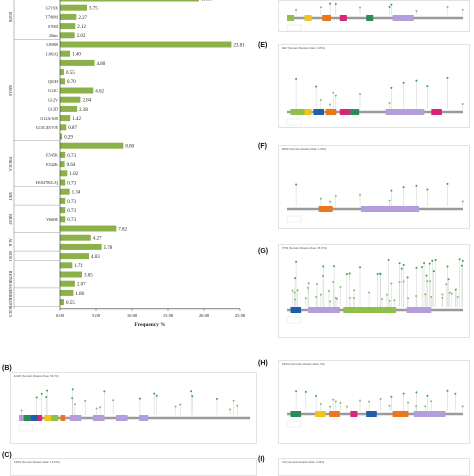 The width and height of the screenshot is (474, 476). Describe the element at coordinates (10, 275) in the screenshot. I see `gene-label: RET` at that location.